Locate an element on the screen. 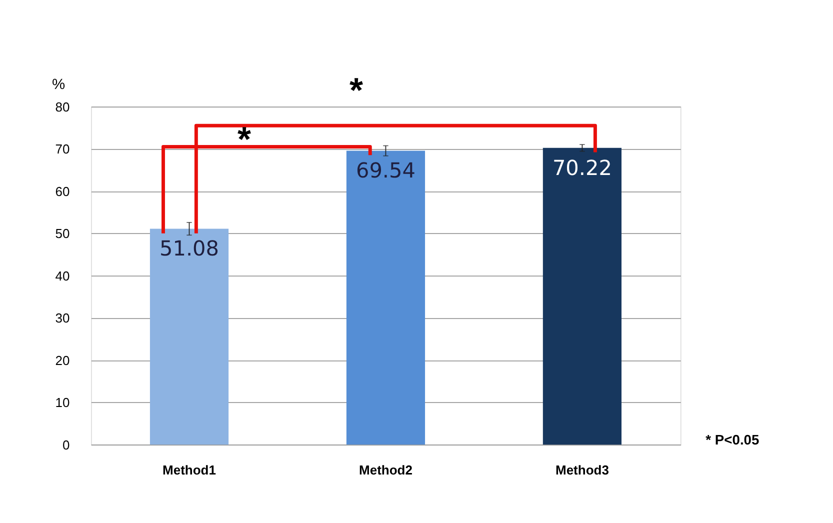  y-tick-label: 70 is located at coordinates (62, 149).